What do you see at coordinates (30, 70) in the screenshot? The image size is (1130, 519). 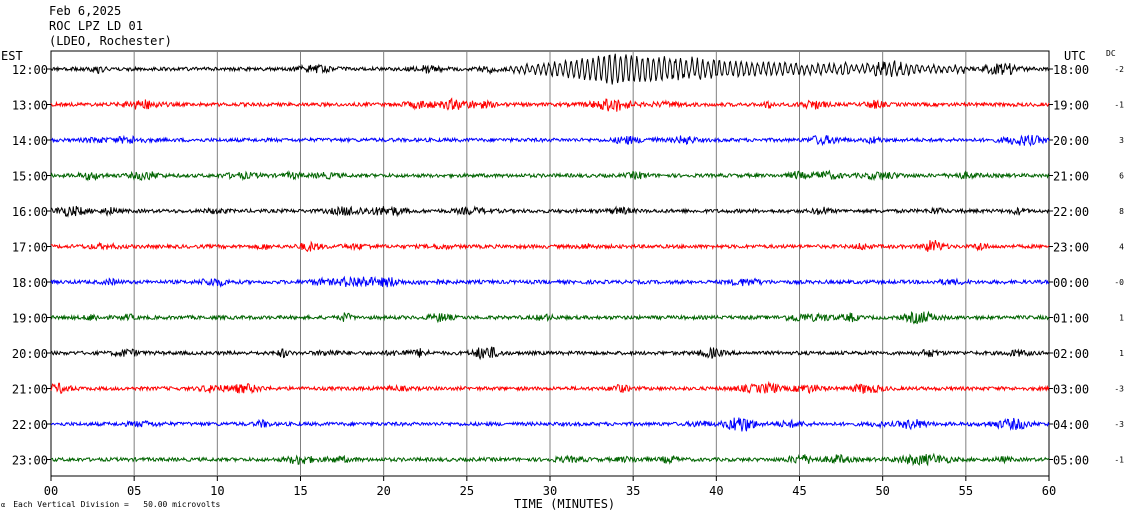 I see `est-time-label: 12:00` at bounding box center [30, 70].